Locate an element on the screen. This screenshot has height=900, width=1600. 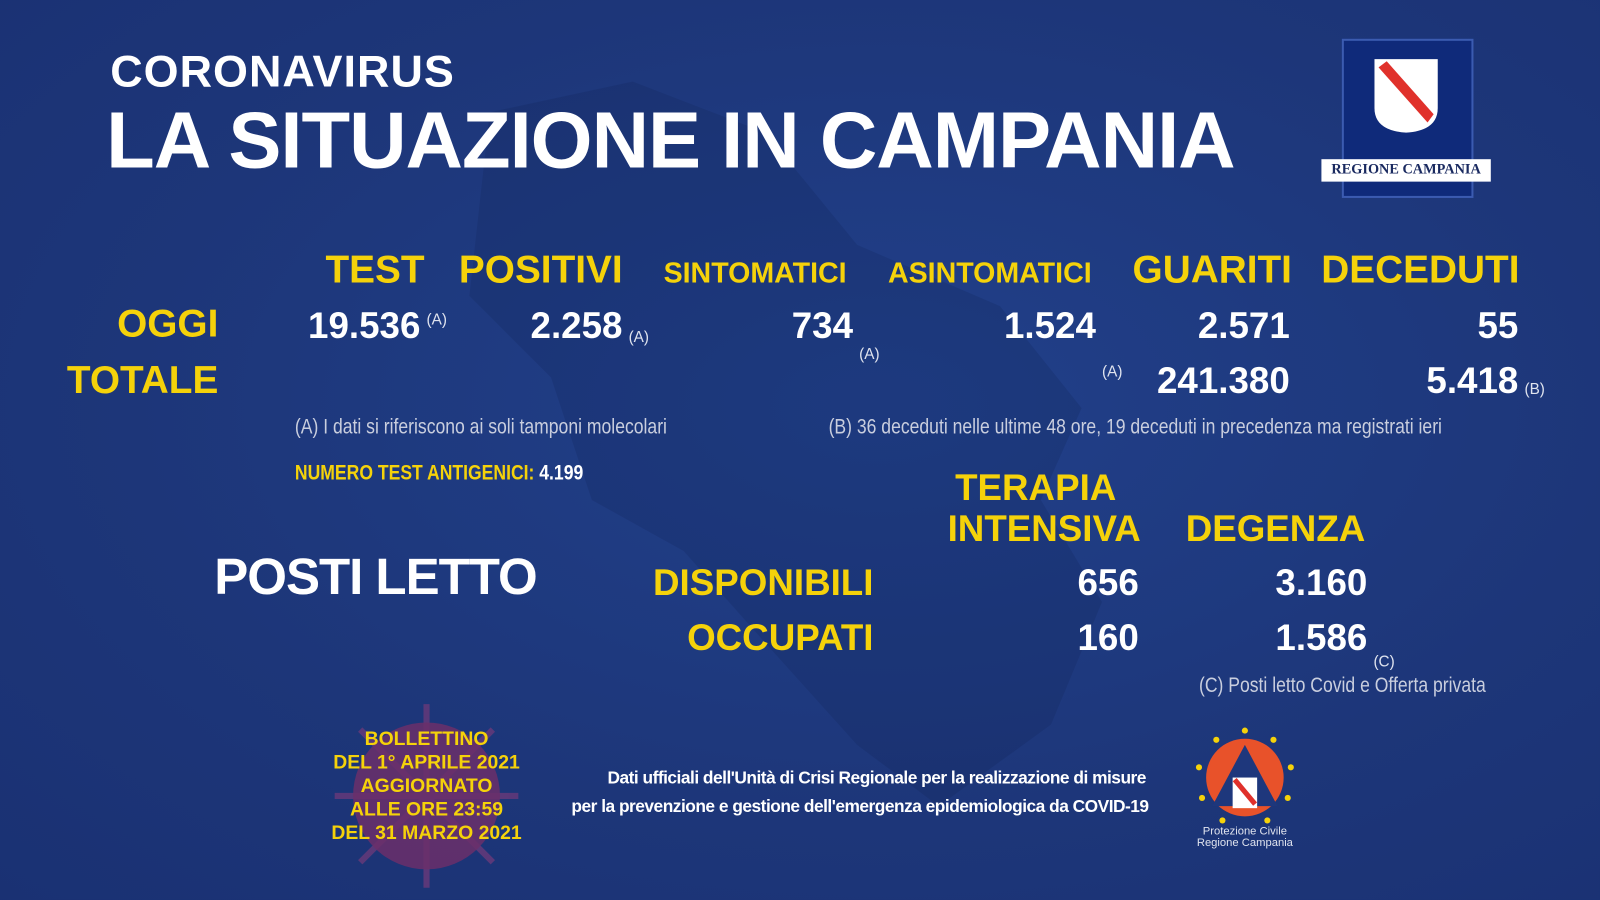
col-guariti: GUARITI is located at coordinates (1212, 270).